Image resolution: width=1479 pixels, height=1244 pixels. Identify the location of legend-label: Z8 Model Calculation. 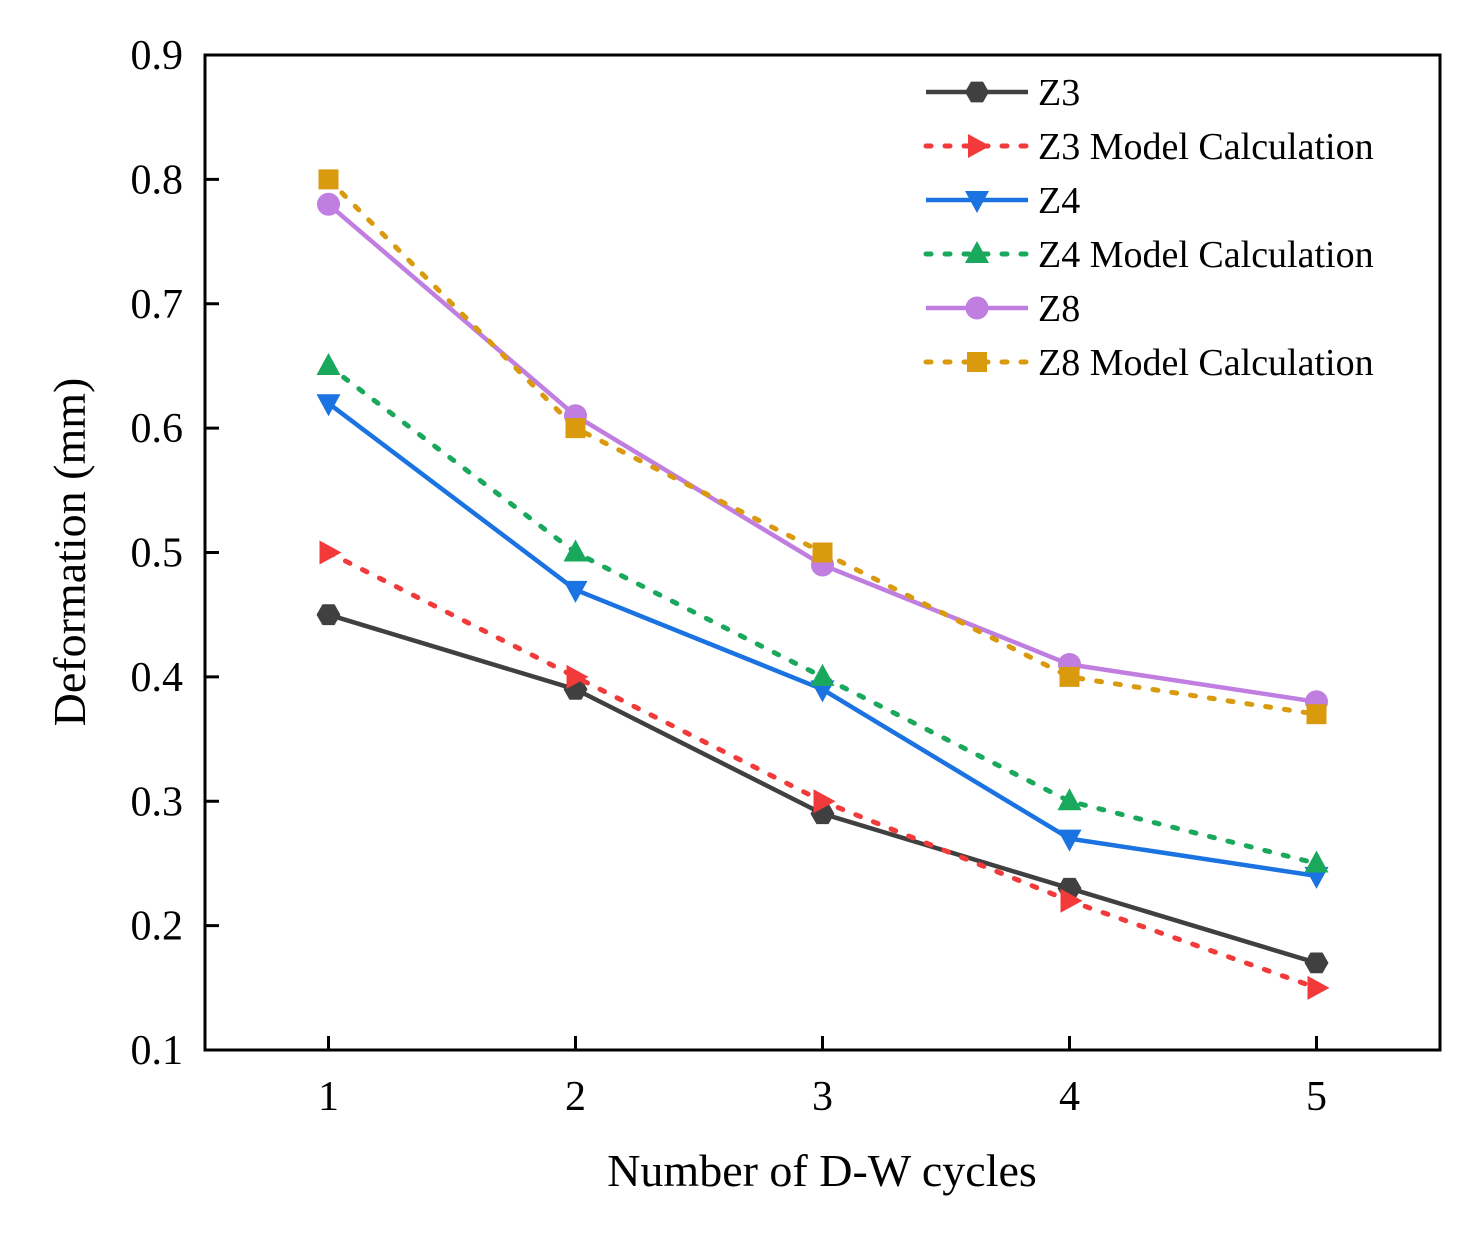
(1206, 363).